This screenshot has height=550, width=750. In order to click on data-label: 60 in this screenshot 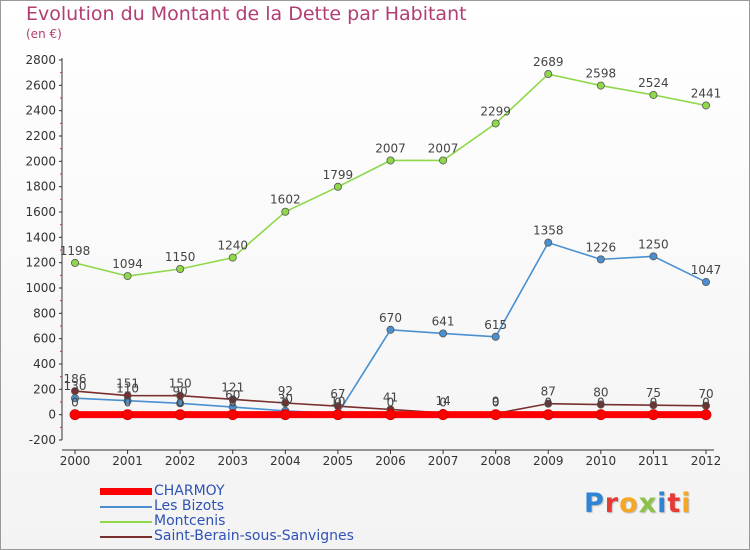, I will do `click(232, 395)`.